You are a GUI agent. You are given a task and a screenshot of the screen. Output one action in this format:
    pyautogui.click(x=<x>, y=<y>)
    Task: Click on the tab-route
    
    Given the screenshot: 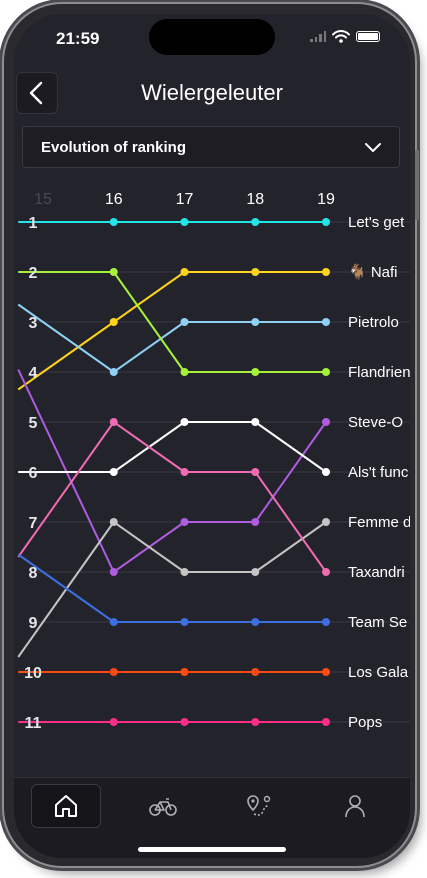 What is the action you would take?
    pyautogui.click(x=259, y=806)
    